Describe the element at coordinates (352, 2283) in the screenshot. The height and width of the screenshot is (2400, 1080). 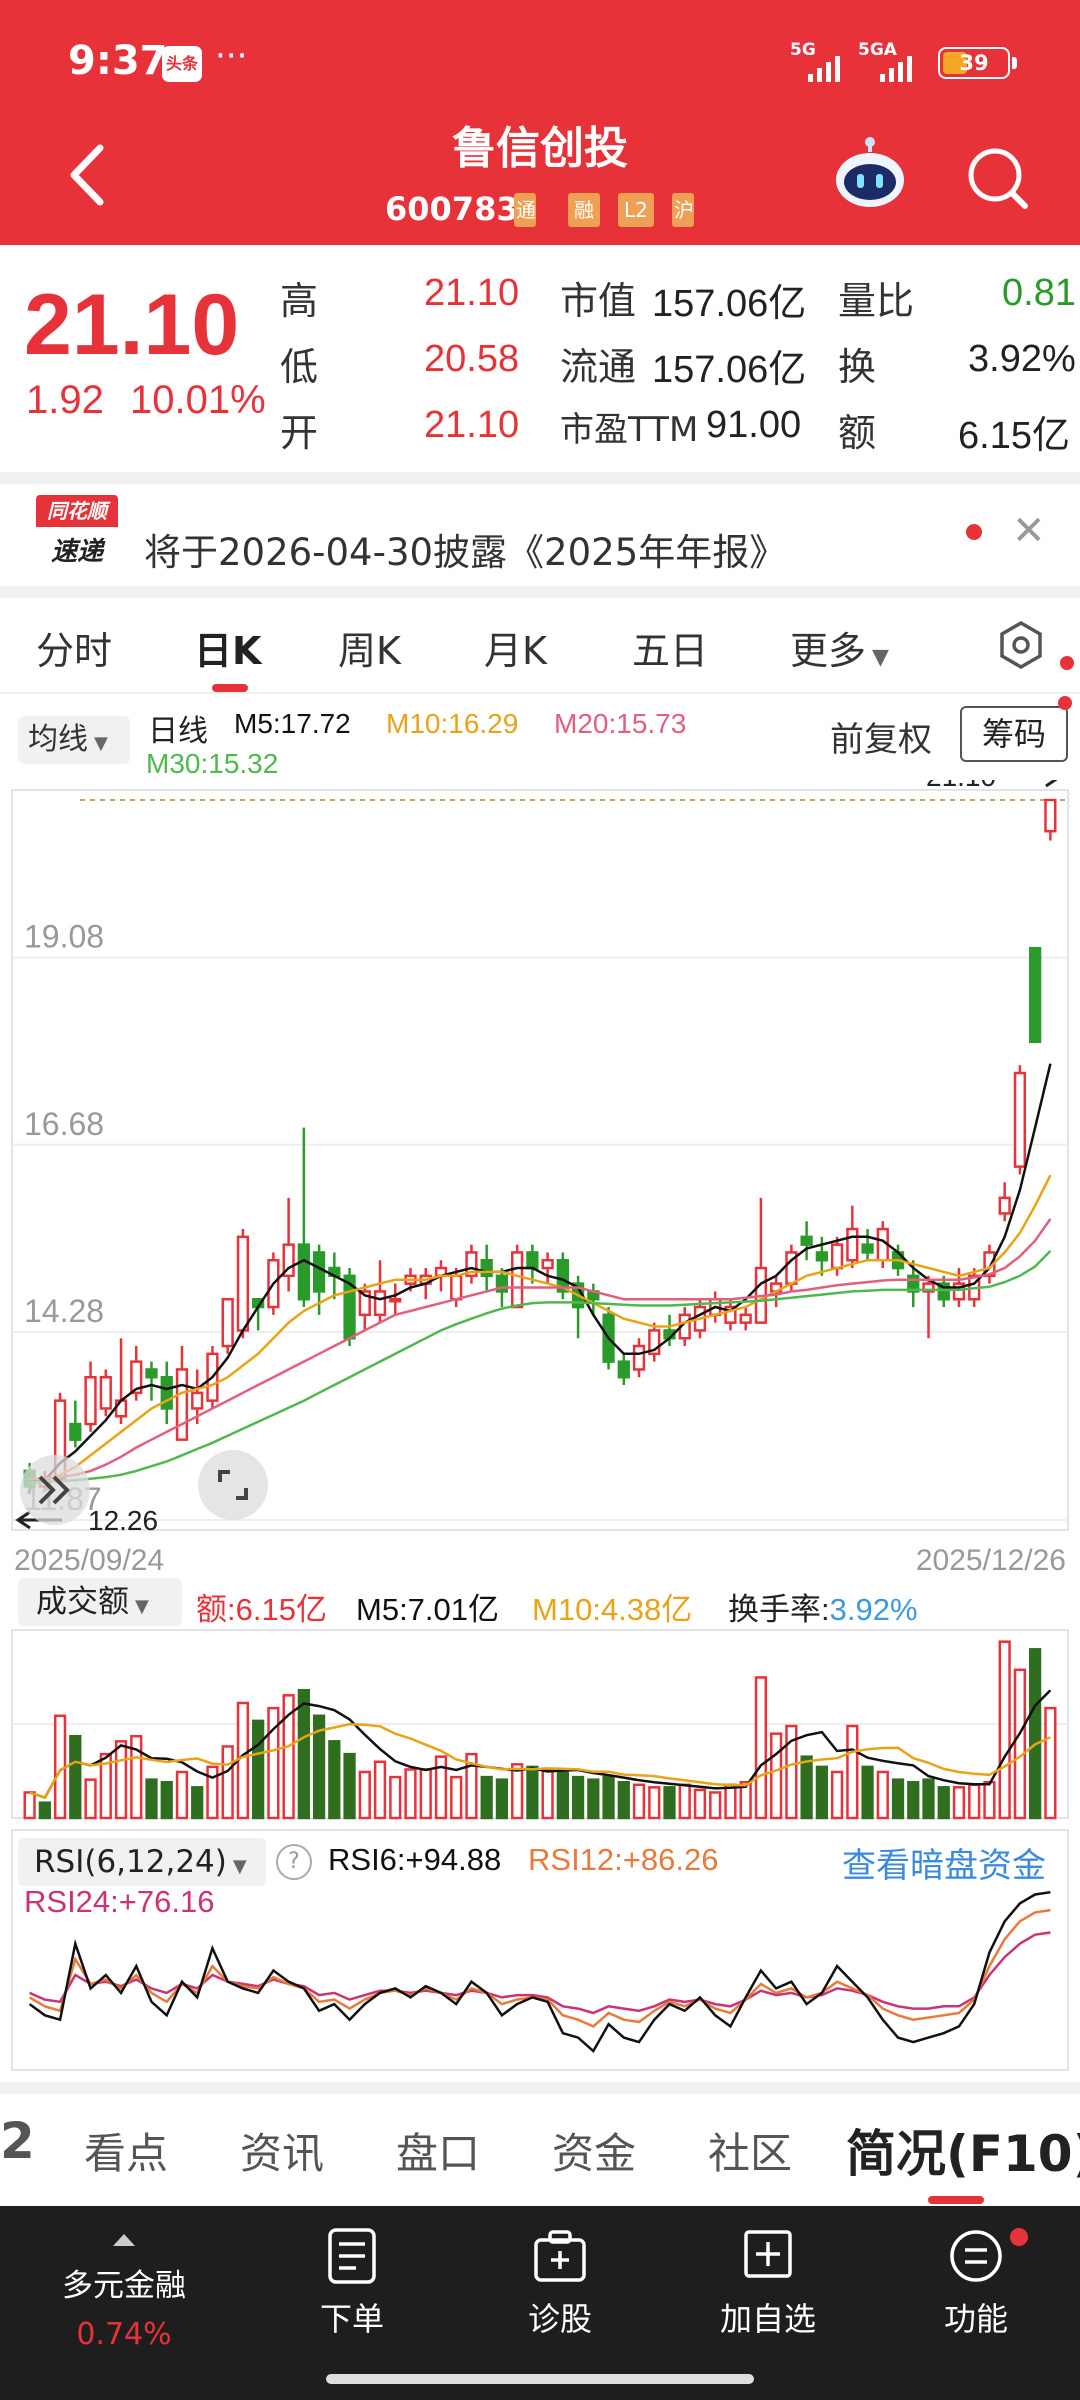
I see `place-order-button: 下单` at that location.